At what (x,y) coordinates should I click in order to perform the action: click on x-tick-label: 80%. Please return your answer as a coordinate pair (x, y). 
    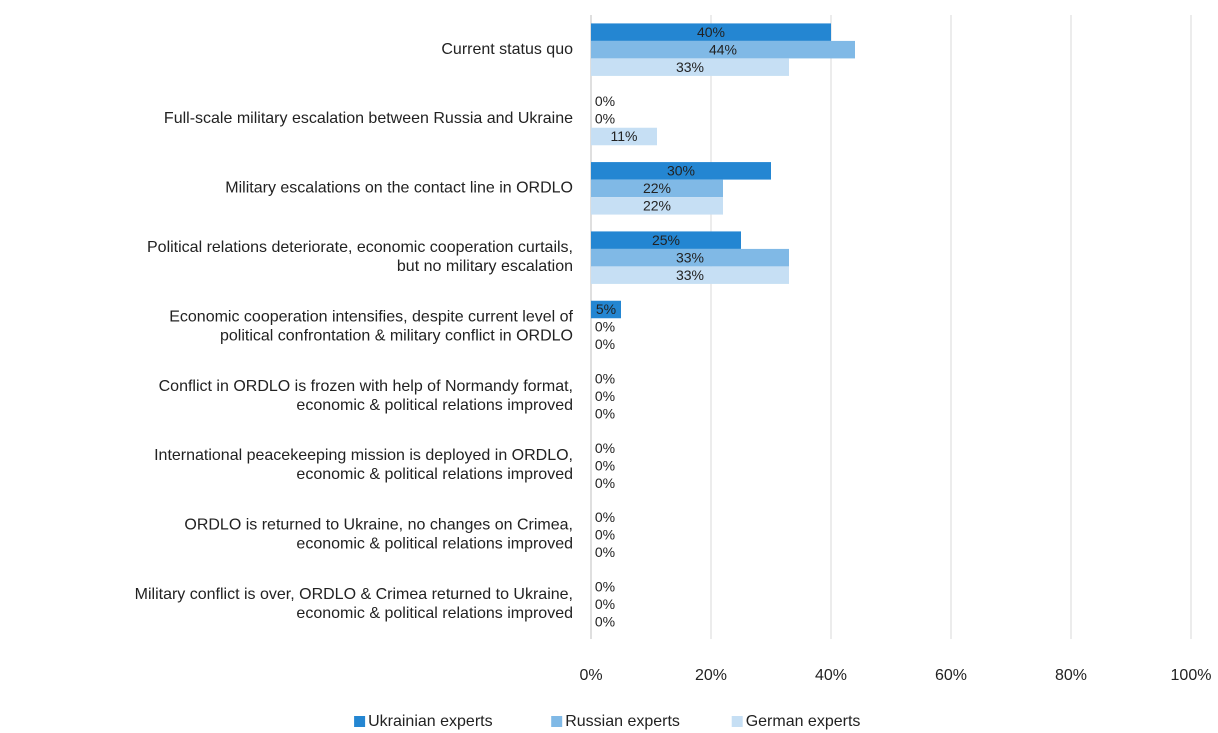
    Looking at the image, I should click on (1071, 675).